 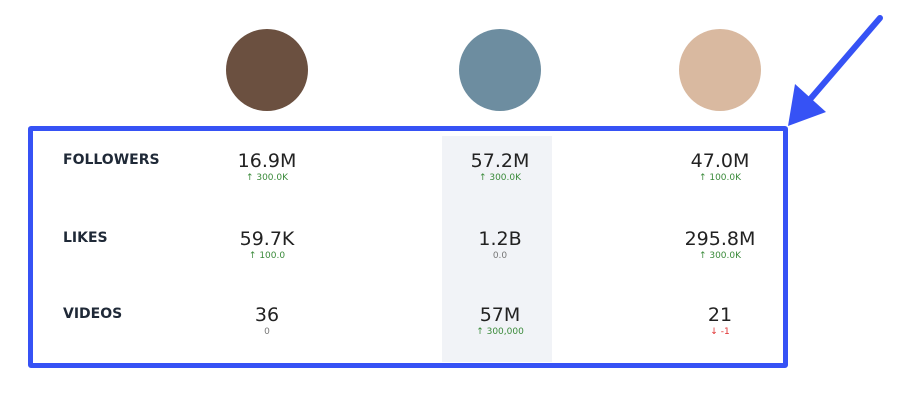 I want to click on avatar-blonde-person, so click(x=720, y=70).